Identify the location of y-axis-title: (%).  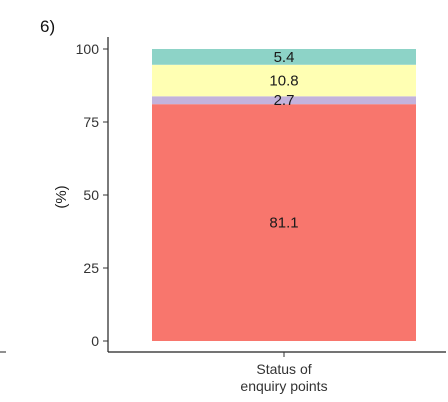
(61, 196).